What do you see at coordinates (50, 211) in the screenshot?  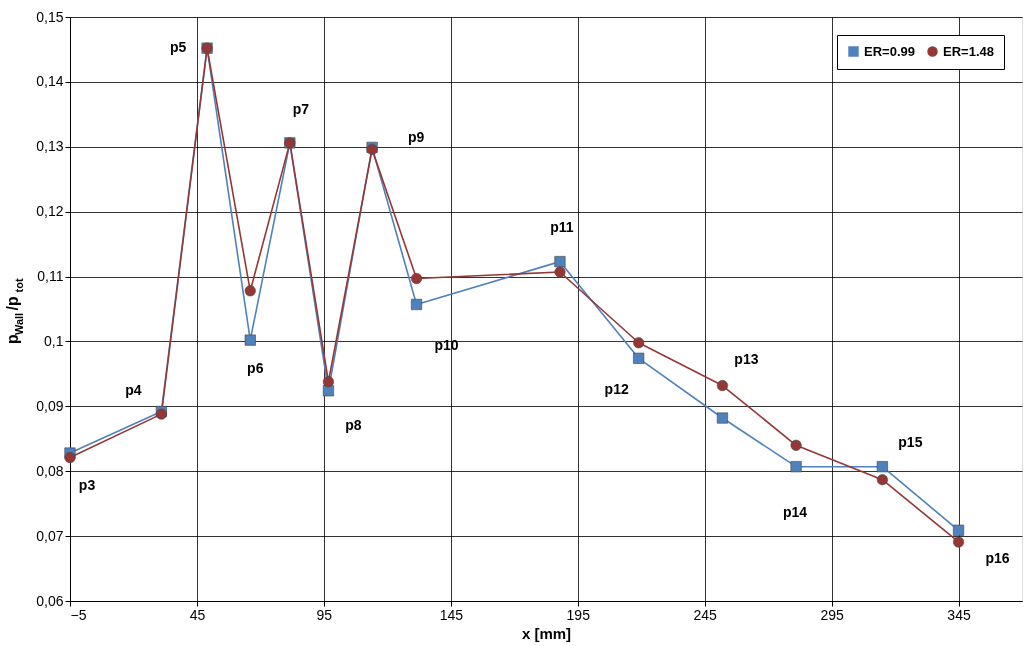 I see `y-tick-label: 0,12` at bounding box center [50, 211].